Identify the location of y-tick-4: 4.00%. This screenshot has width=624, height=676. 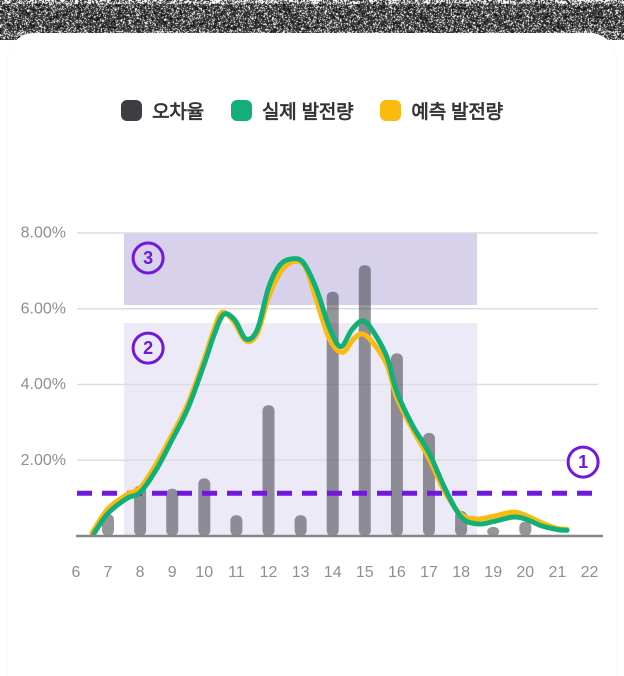
(43, 384).